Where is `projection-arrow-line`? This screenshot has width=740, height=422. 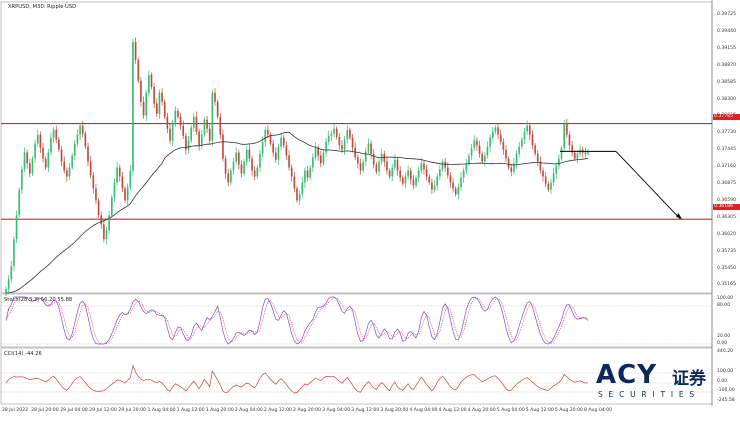 projection-arrow-line is located at coordinates (648, 185).